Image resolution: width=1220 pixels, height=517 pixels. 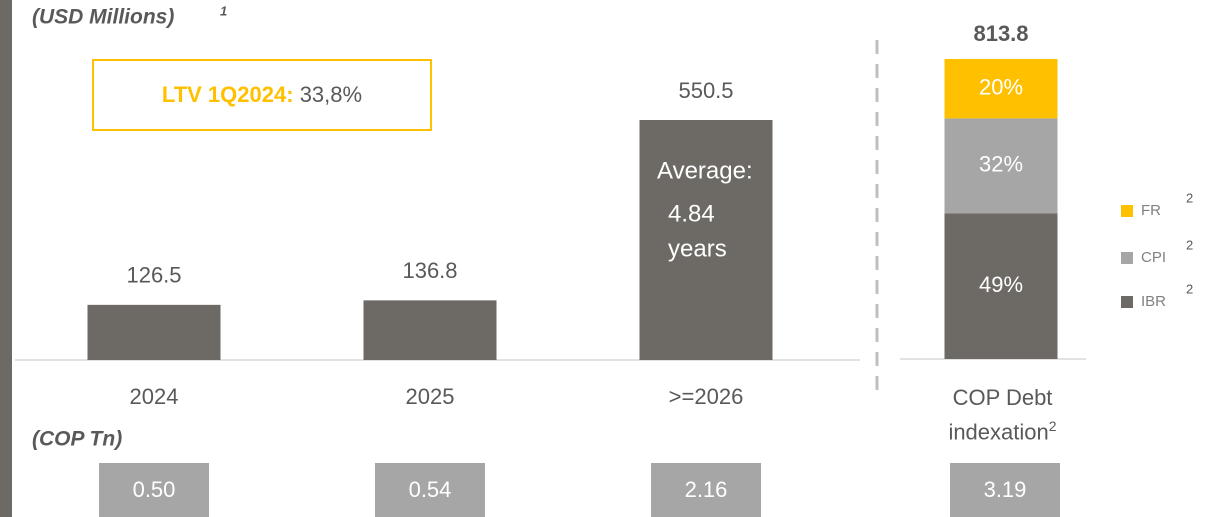 What do you see at coordinates (697, 248) in the screenshot?
I see `annotation: years` at bounding box center [697, 248].